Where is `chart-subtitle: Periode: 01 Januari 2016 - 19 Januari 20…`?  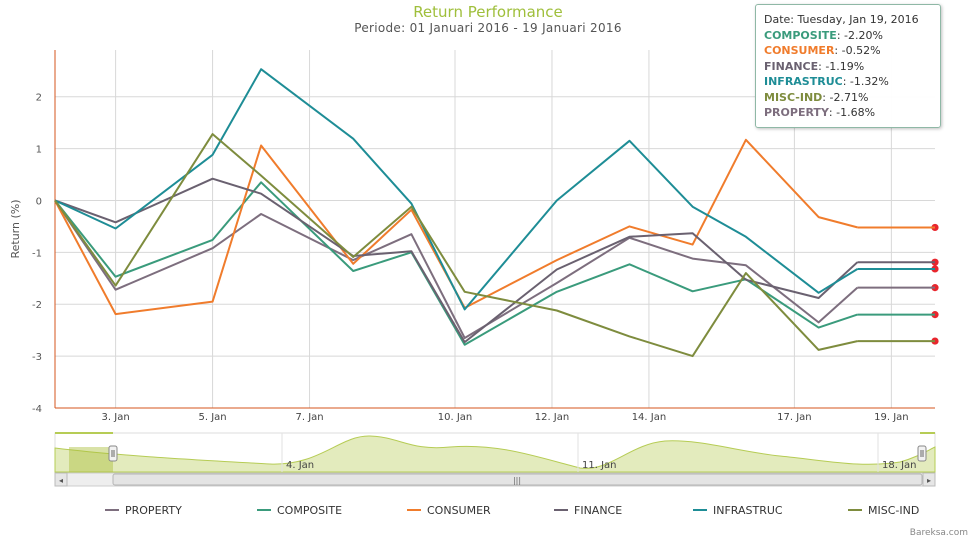 chart-subtitle: Periode: 01 Januari 2016 - 19 Januari 20… is located at coordinates (488, 28).